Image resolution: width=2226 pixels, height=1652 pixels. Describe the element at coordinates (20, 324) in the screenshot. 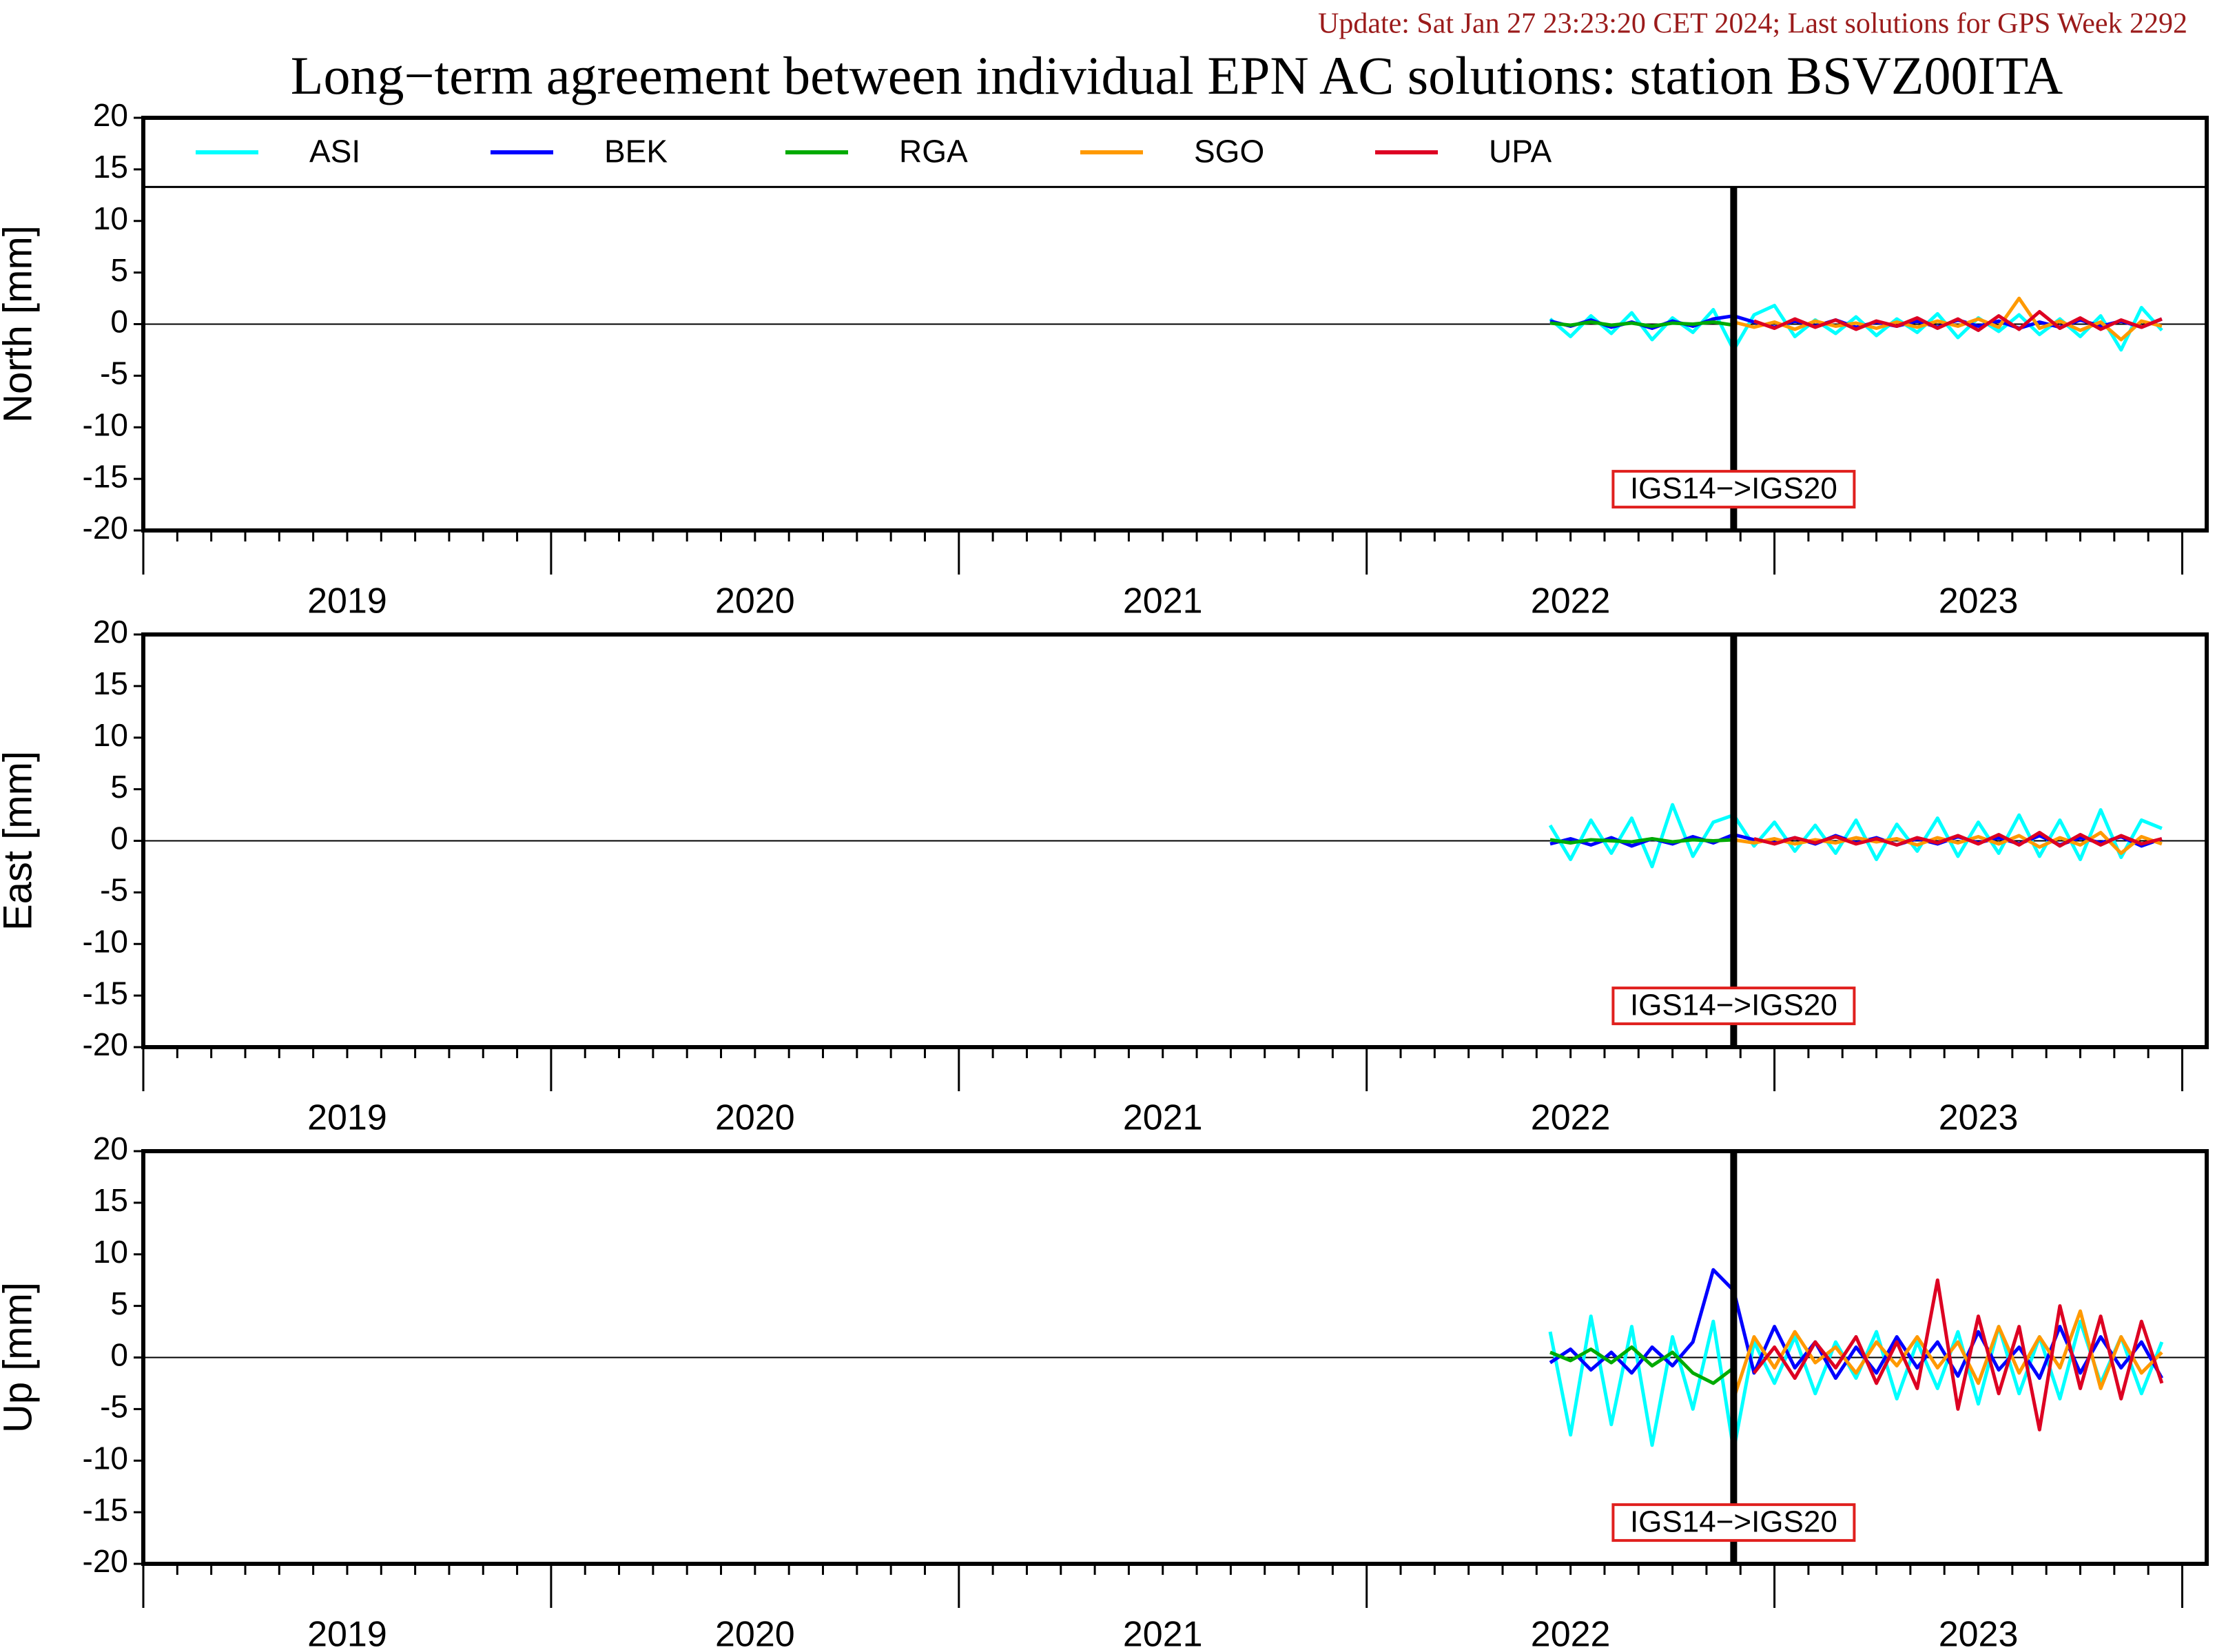

I see `y-axis-label: North [mm]` at that location.